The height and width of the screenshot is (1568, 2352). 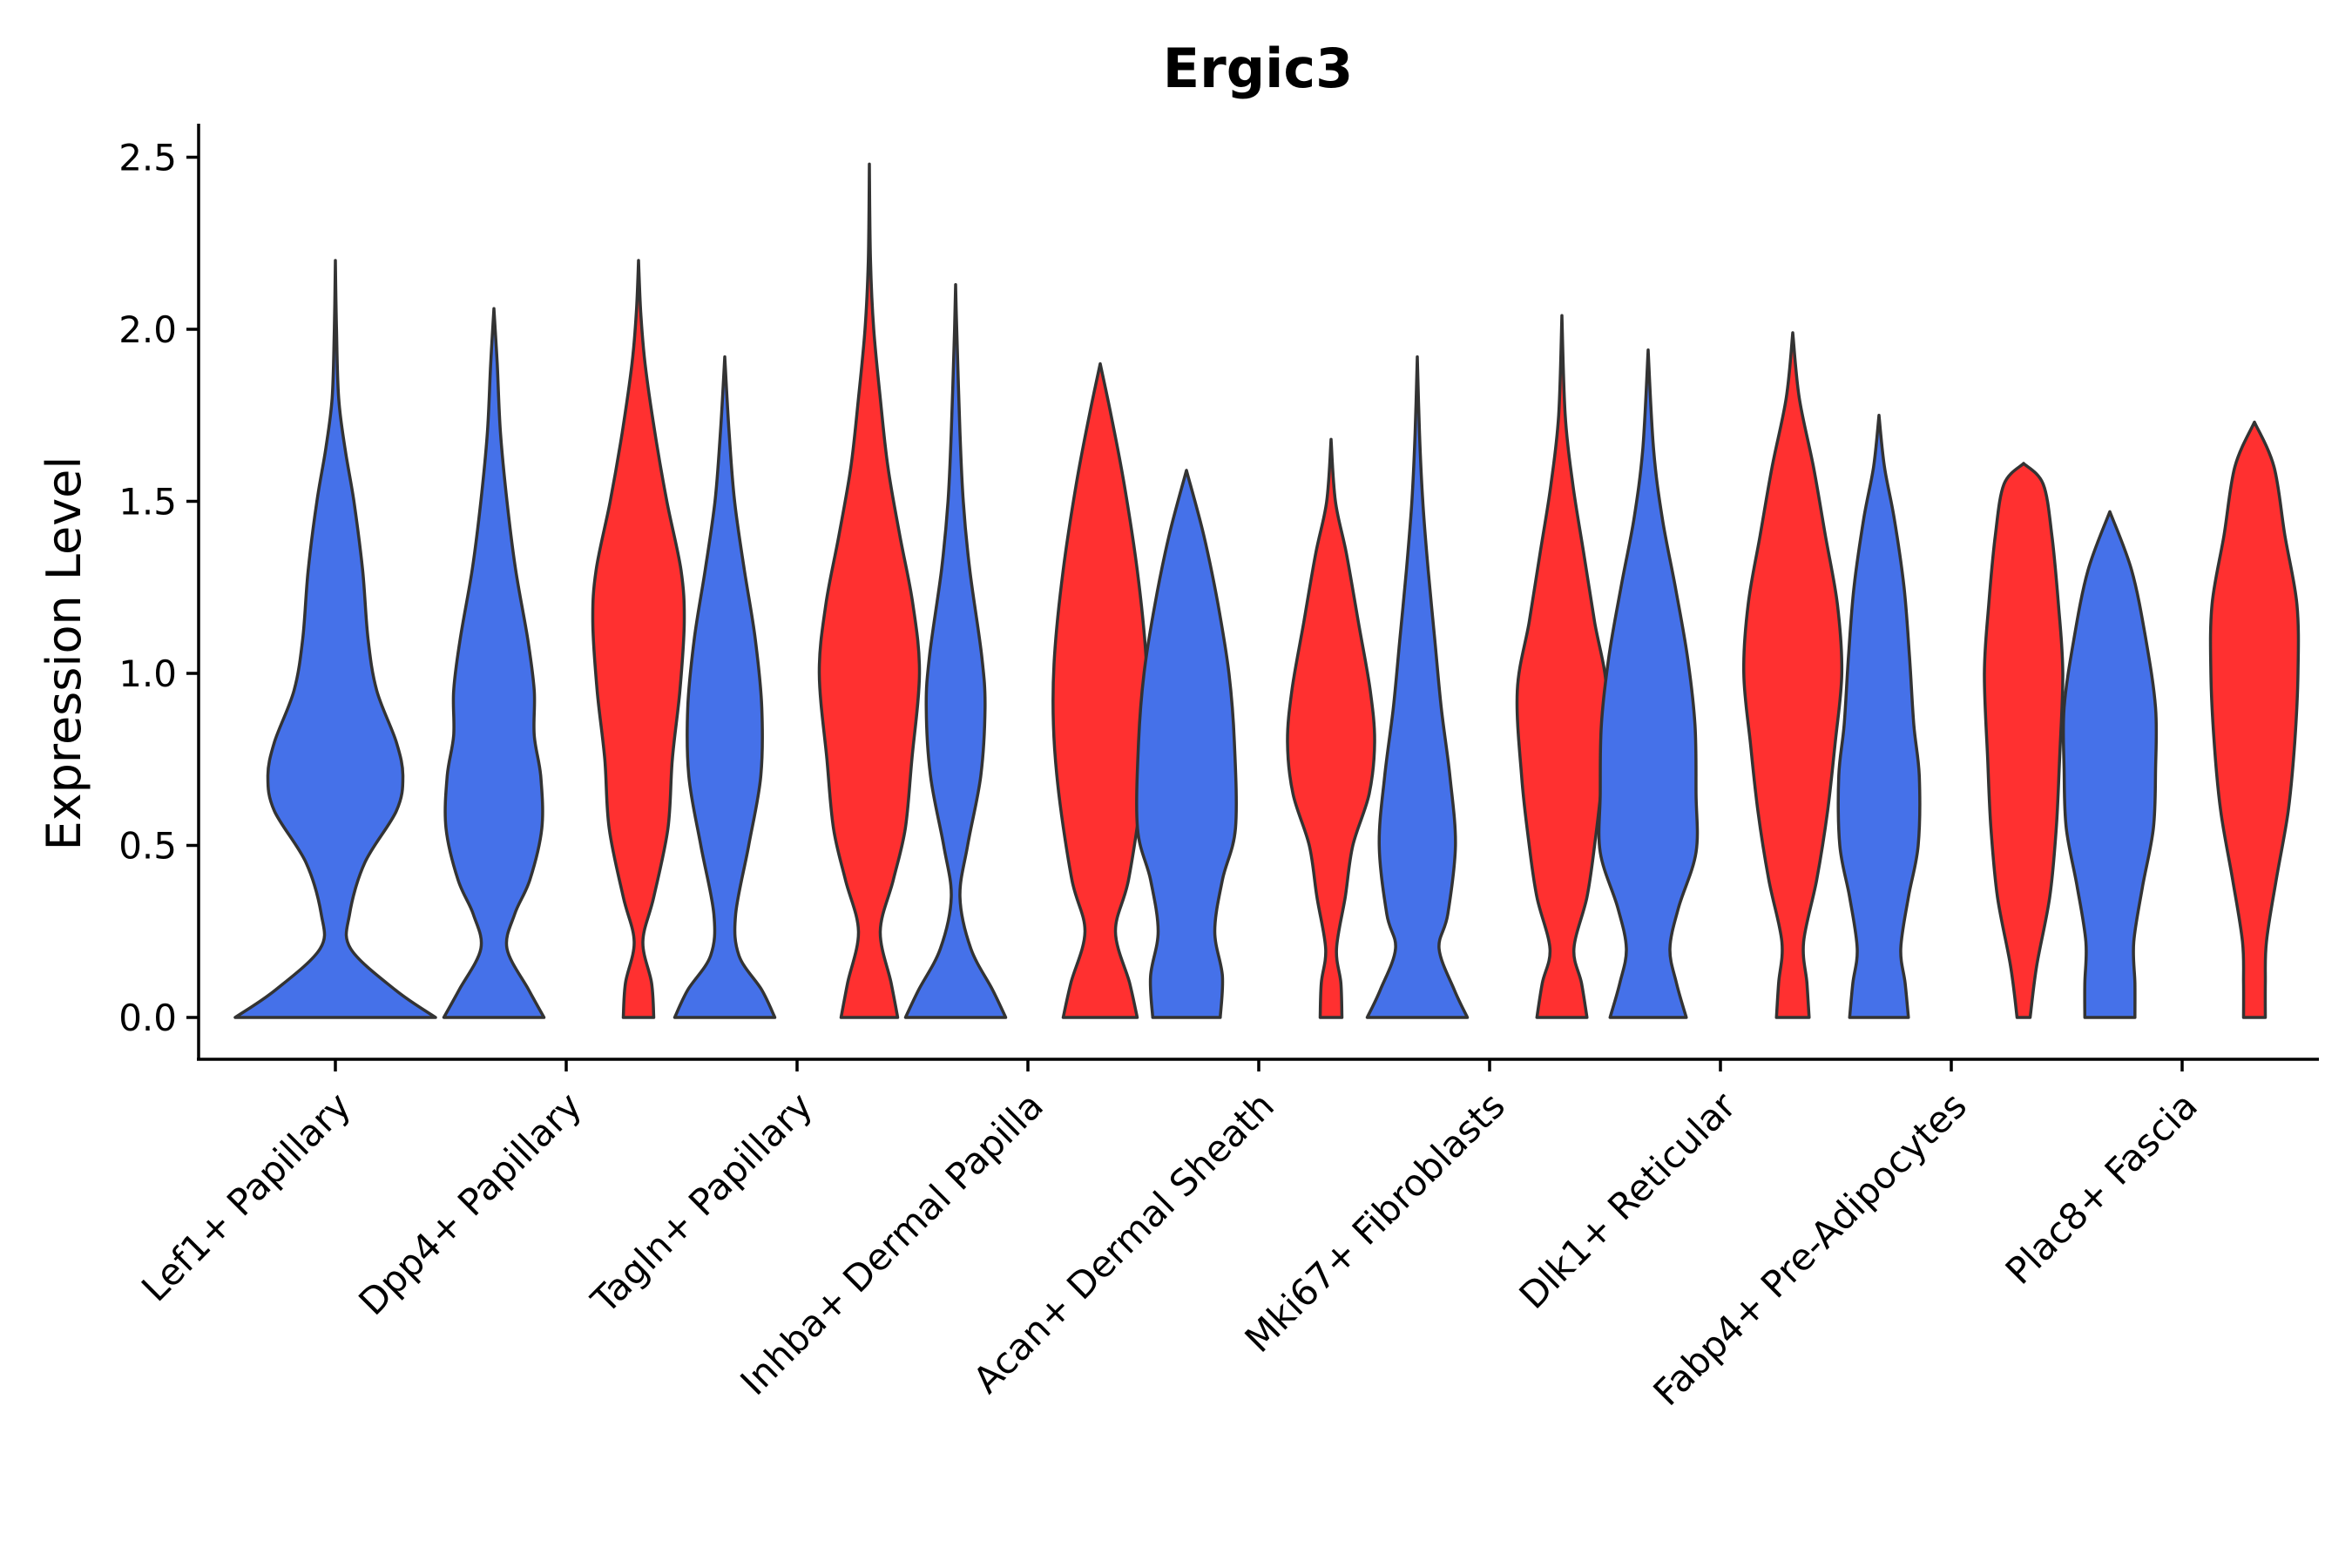 I want to click on x-tick-label: Dpp4+ Papillary, so click(x=470, y=1203).